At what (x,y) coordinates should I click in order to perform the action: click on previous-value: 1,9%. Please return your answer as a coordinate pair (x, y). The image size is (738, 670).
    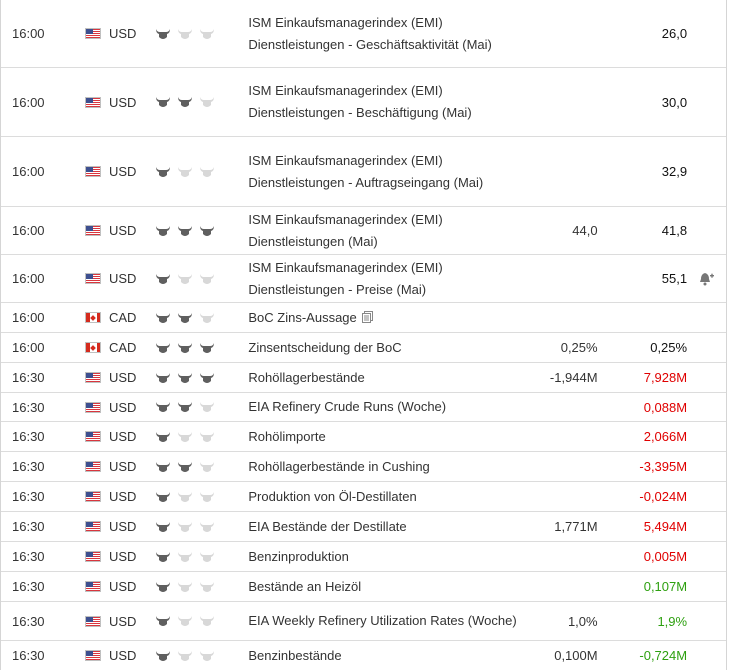
    Looking at the image, I should click on (672, 621).